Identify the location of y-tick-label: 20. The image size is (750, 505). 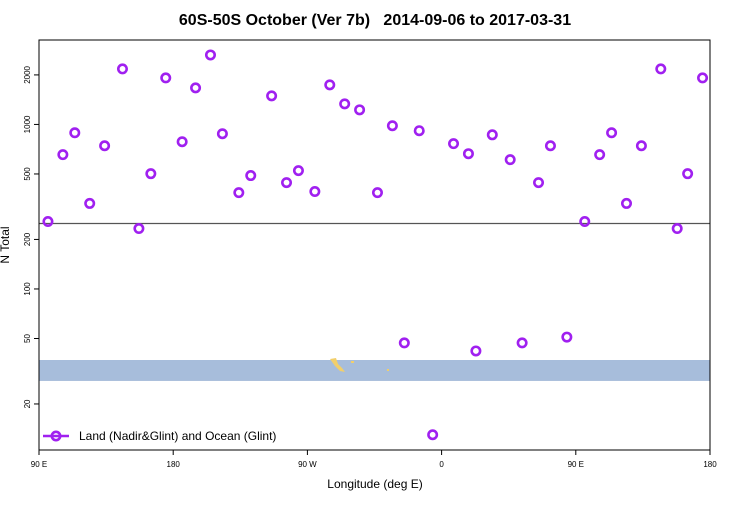
(27, 403).